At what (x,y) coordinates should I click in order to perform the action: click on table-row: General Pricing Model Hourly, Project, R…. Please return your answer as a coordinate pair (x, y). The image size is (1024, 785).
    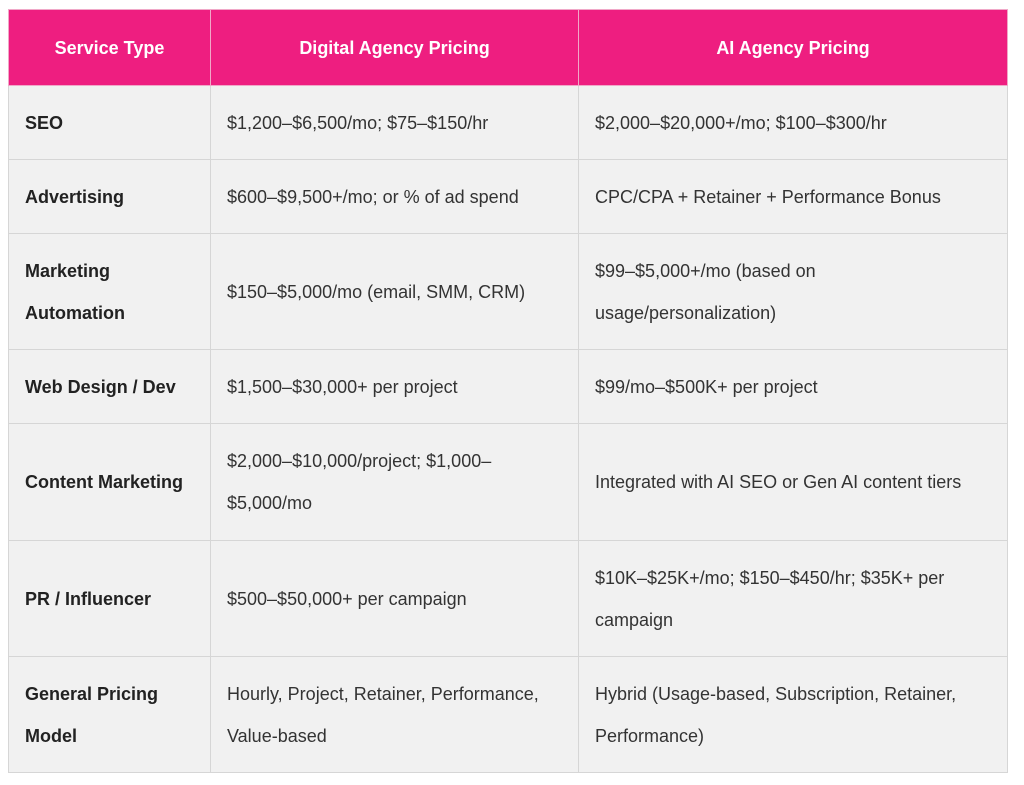
    Looking at the image, I should click on (508, 714).